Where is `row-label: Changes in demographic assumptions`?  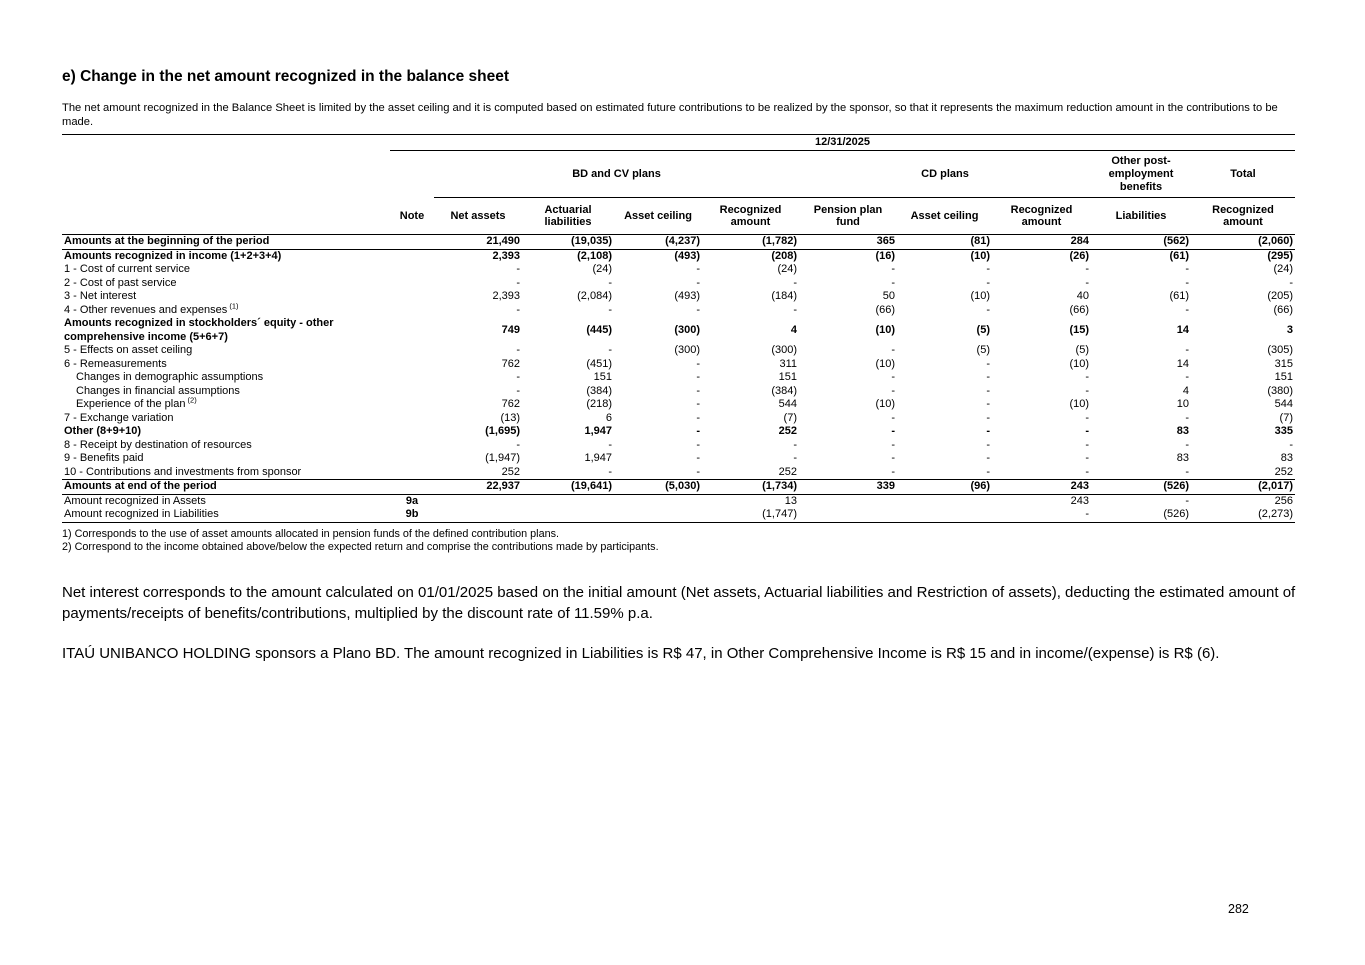 row-label: Changes in demographic assumptions is located at coordinates (170, 377).